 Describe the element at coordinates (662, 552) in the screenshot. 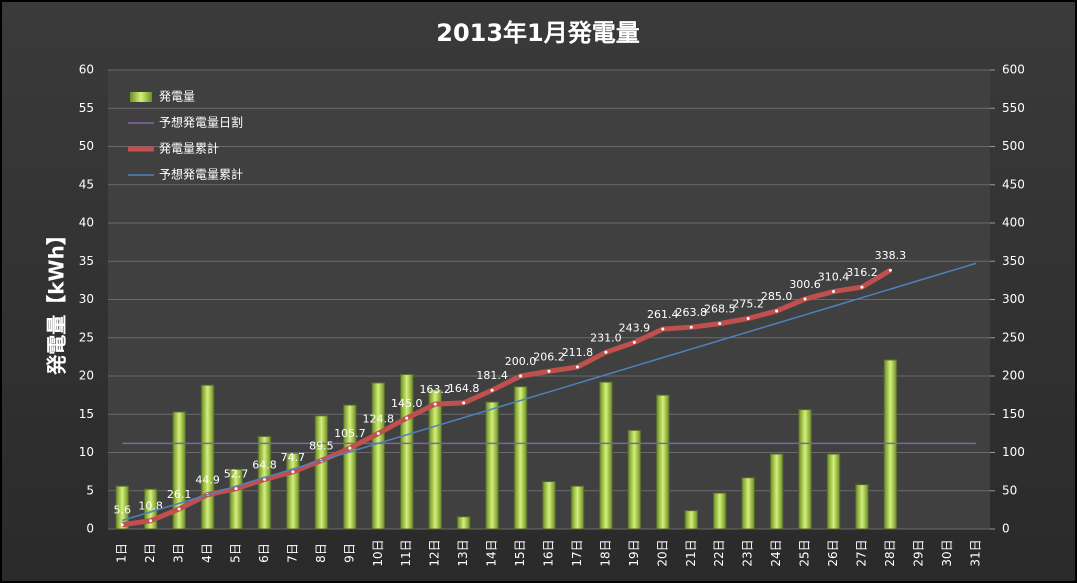

I see `x-tick-label: 20日` at that location.